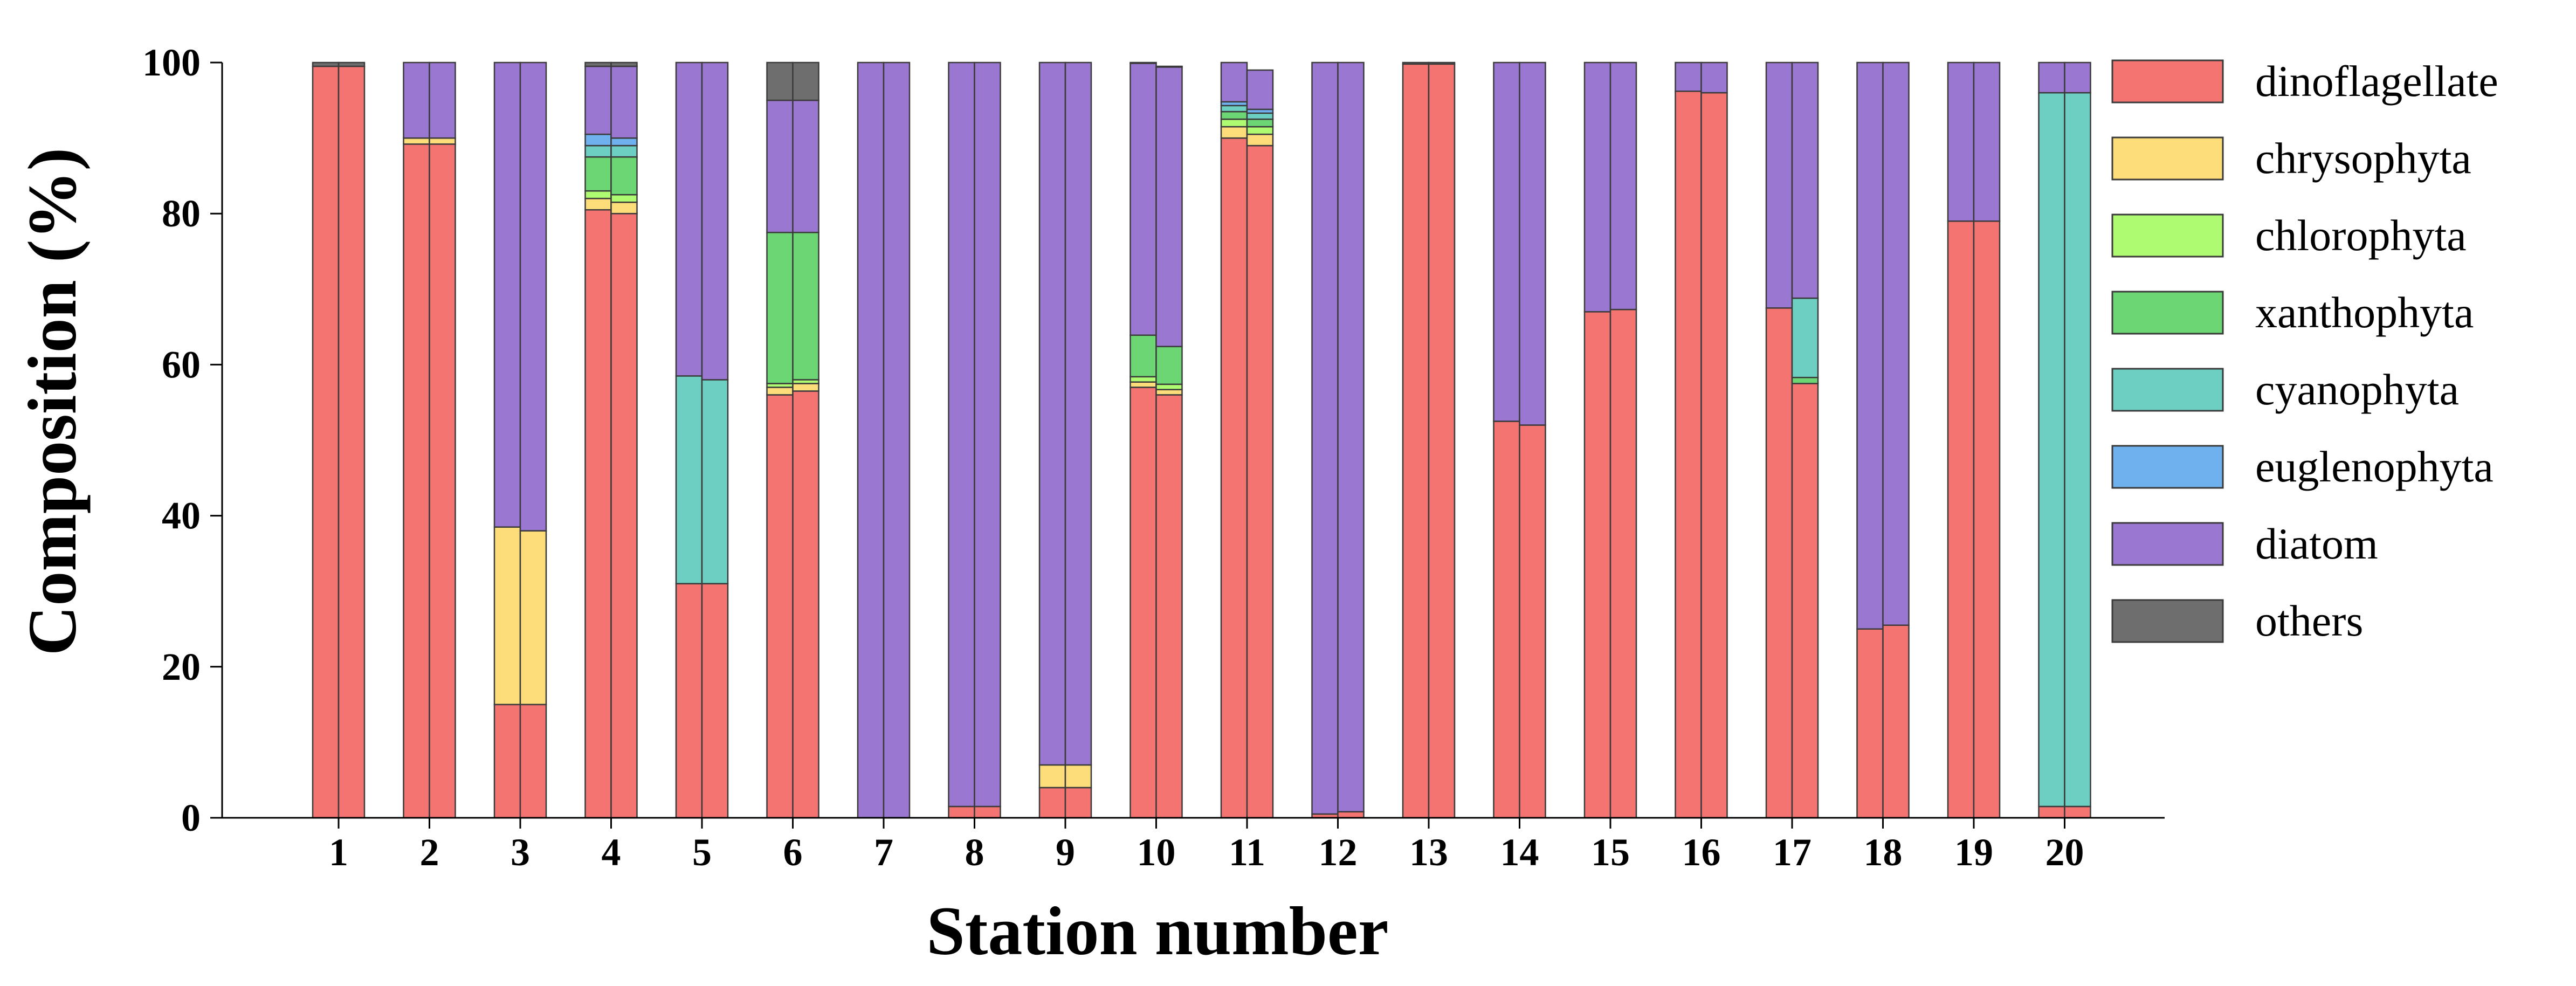 The height and width of the screenshot is (986, 2576). I want to click on bar-segment-diatom-station-7-right, so click(897, 440).